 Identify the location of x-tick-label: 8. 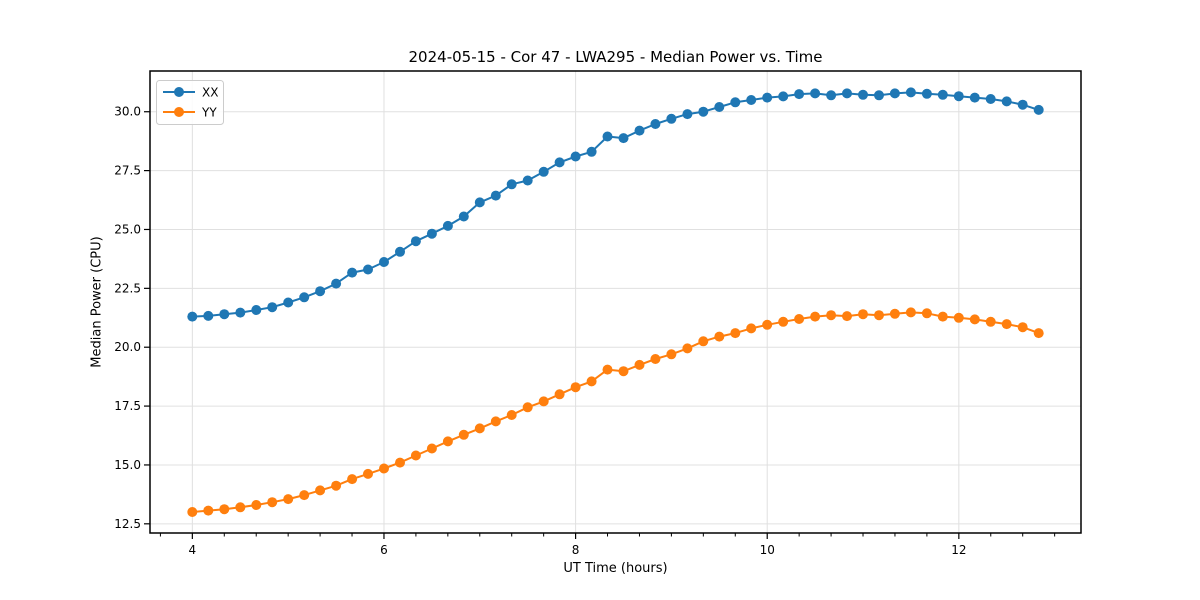
(576, 550).